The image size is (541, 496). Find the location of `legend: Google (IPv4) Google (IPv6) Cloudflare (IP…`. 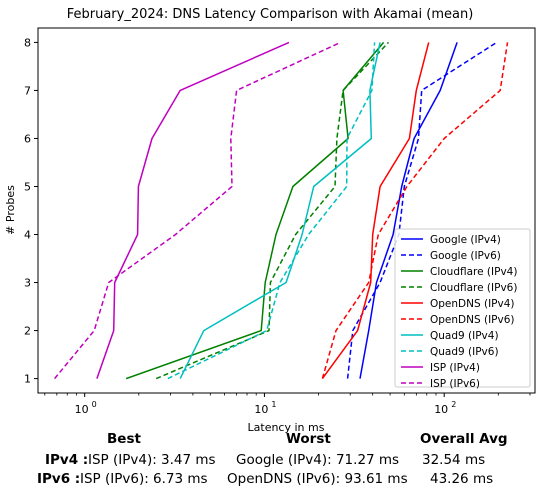

legend: Google (IPv4) Google (IPv6) Cloudflare (IP… is located at coordinates (462, 309).